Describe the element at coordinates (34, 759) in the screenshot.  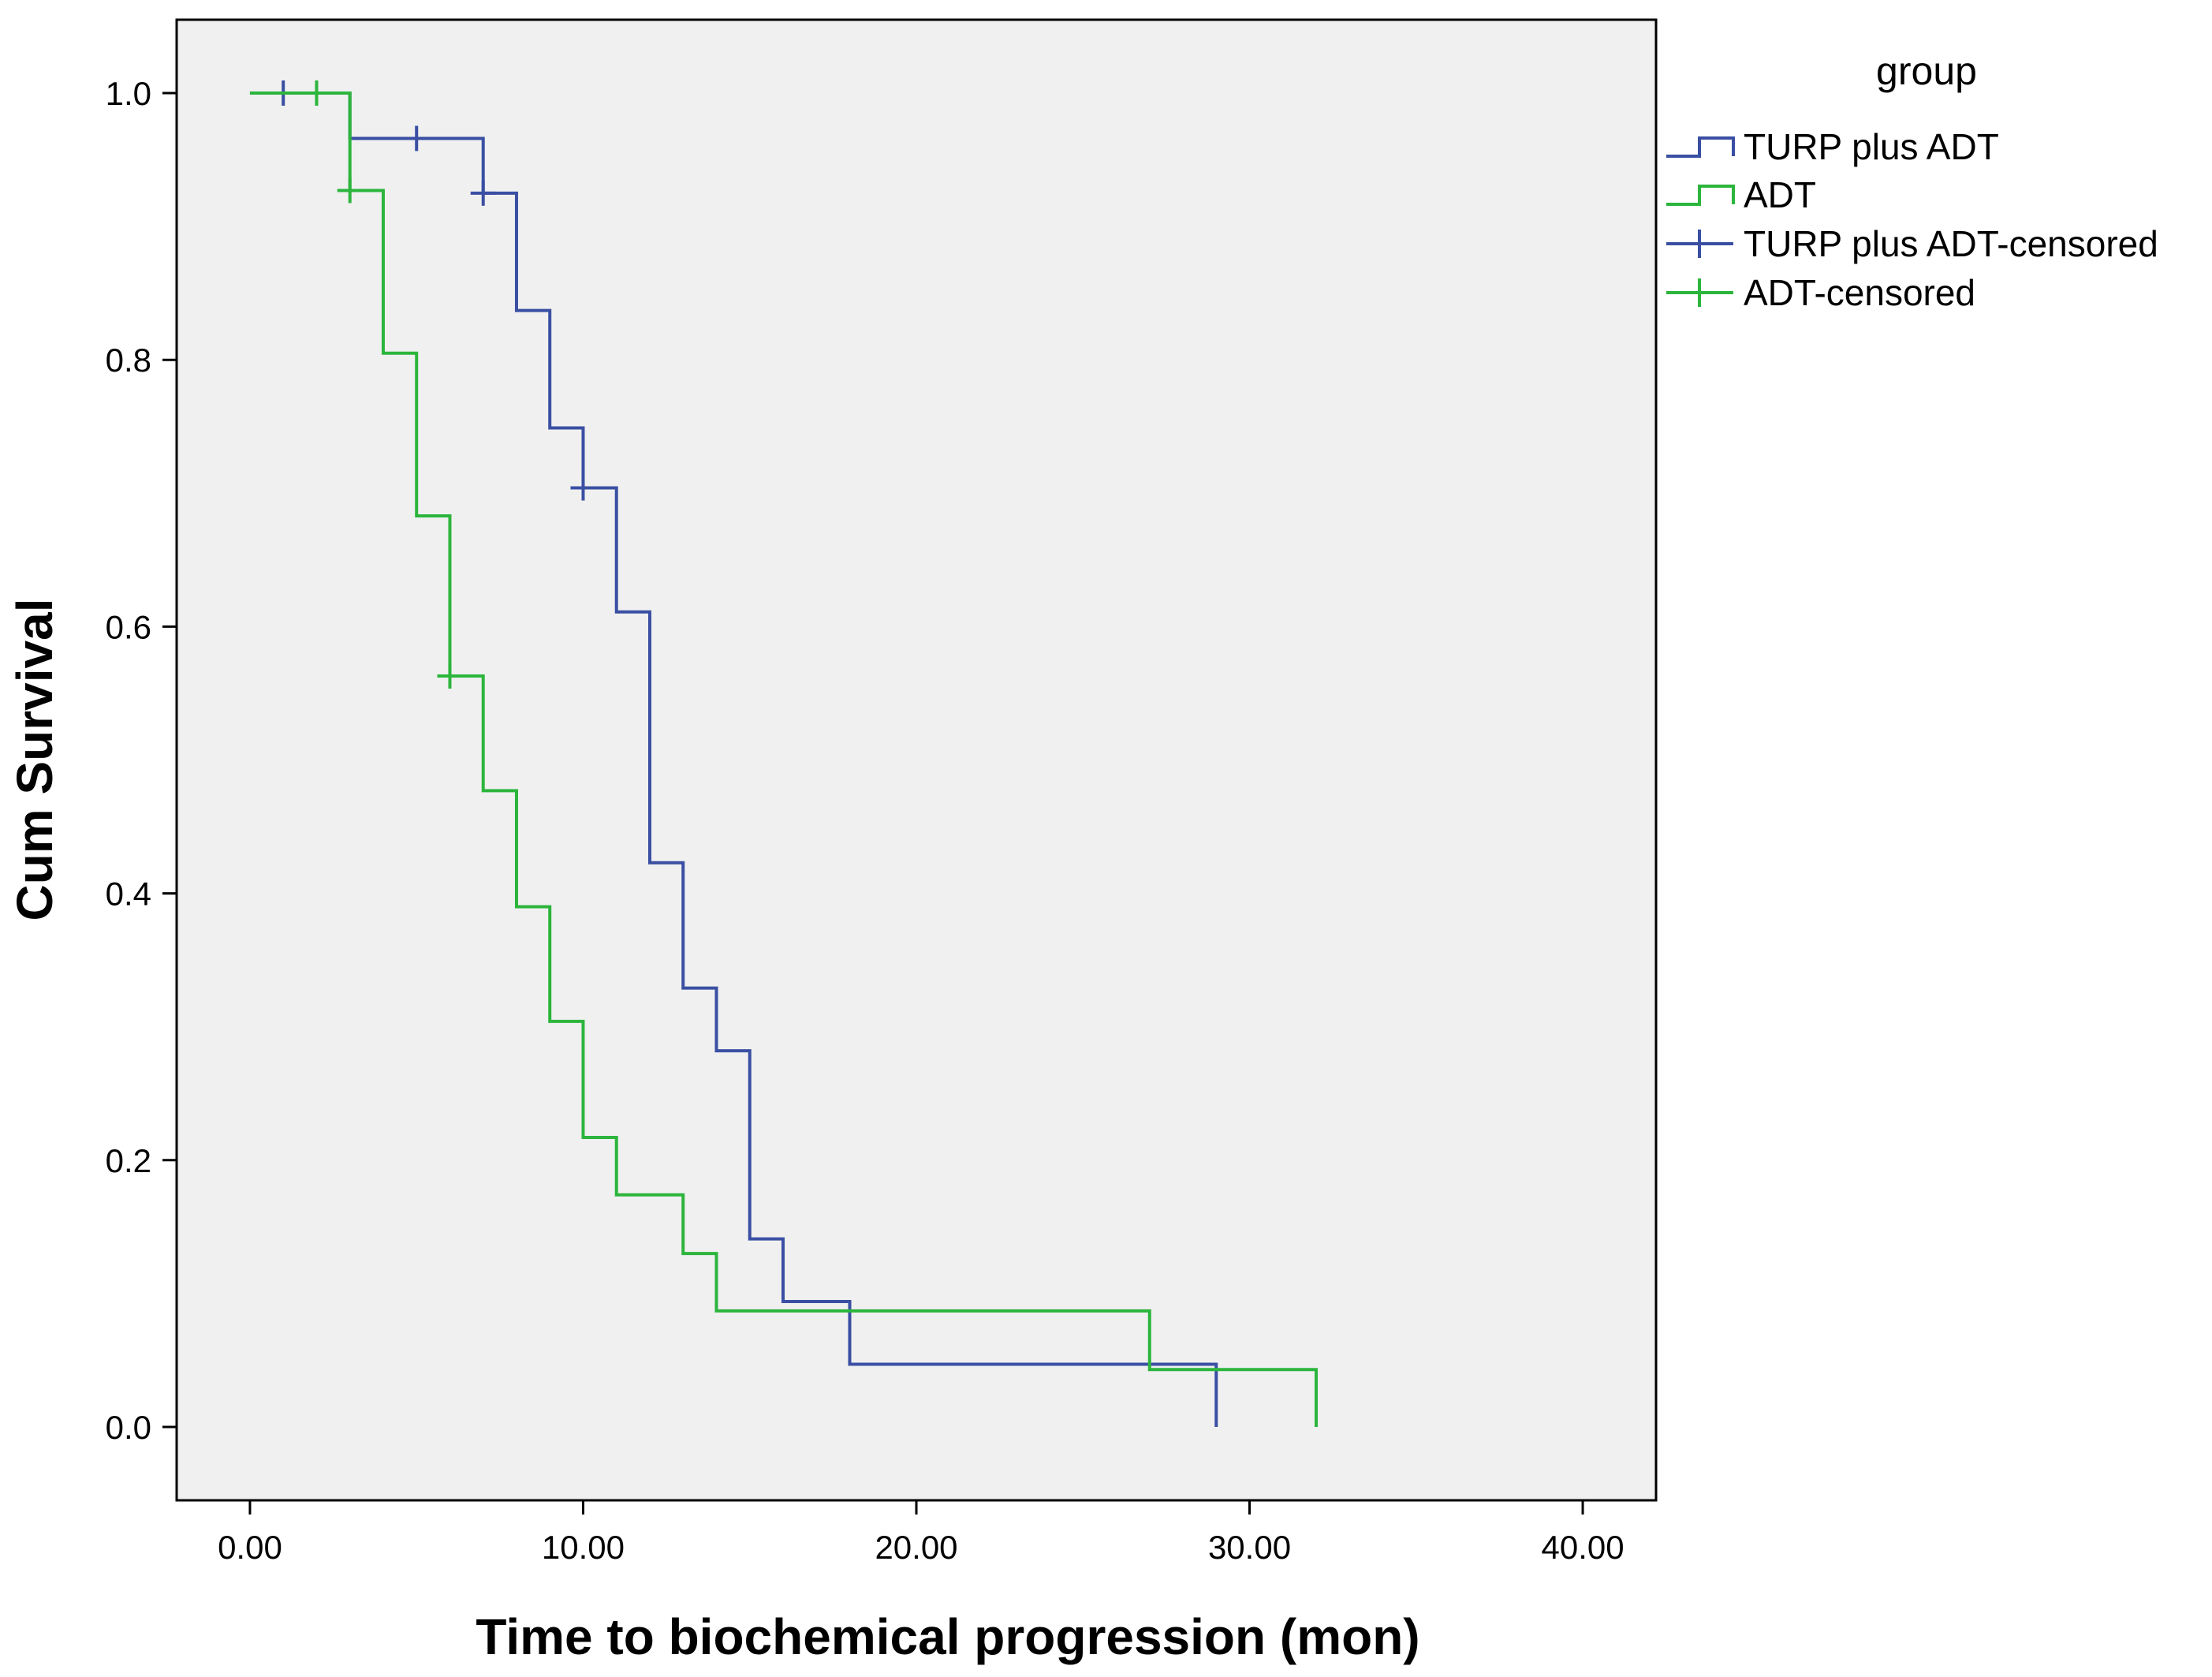
I see `y-axis-title: Cum Survival` at that location.